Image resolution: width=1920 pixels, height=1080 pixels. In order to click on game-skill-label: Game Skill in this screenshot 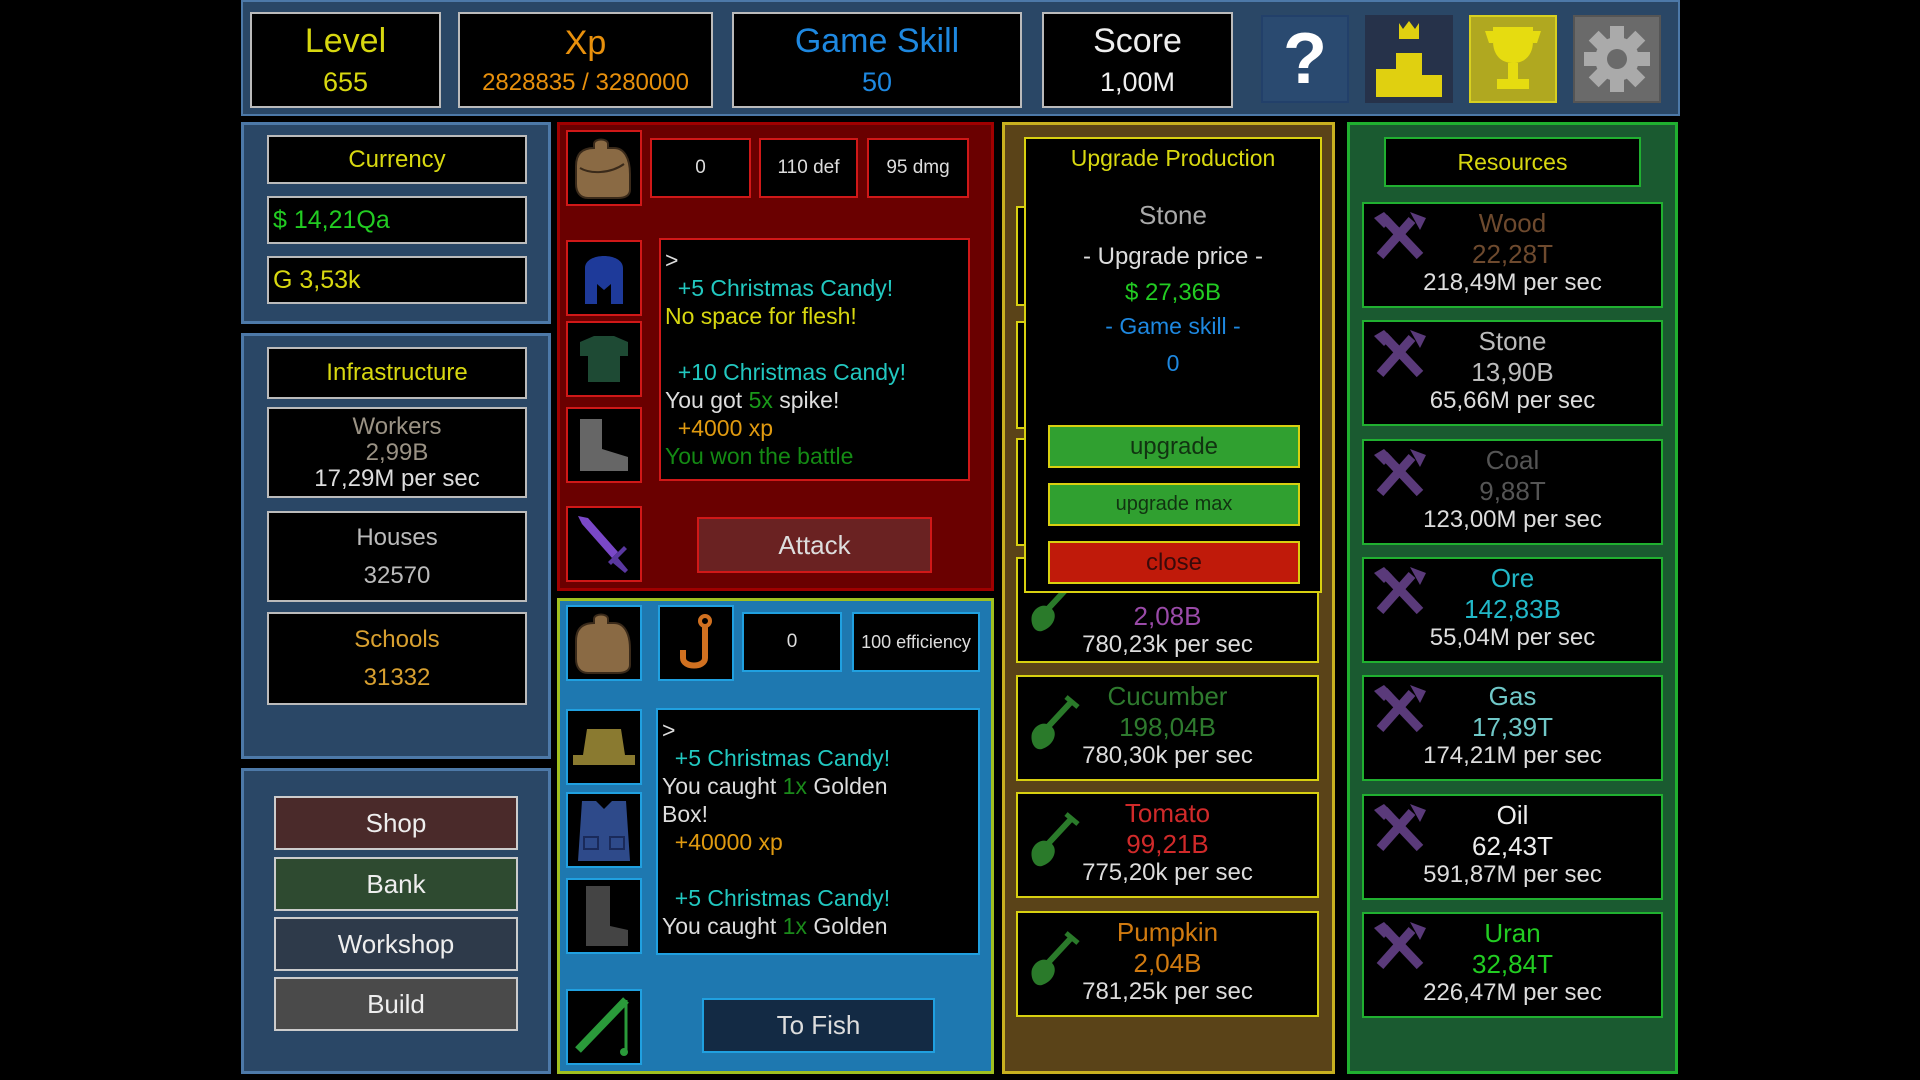, I will do `click(877, 41)`.